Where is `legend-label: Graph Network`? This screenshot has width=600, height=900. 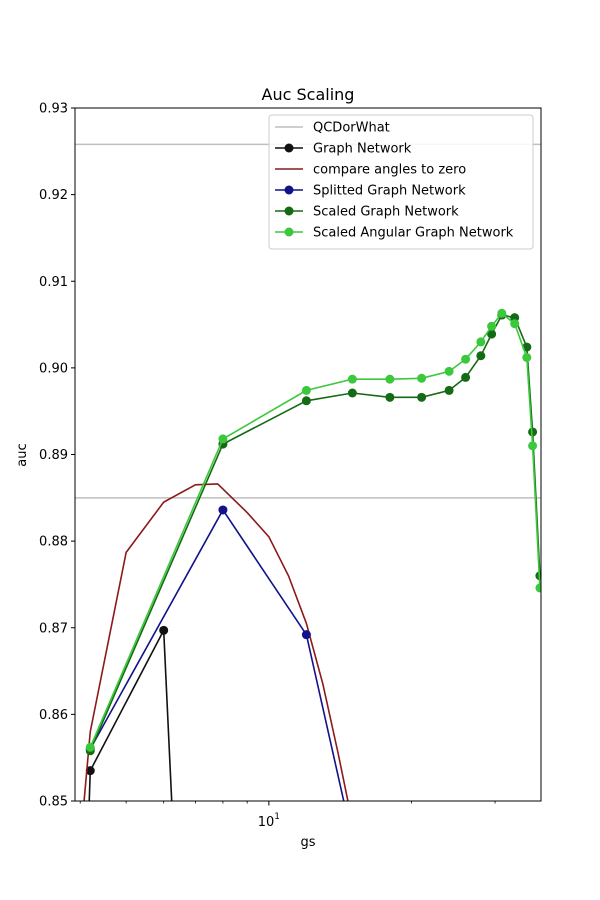
legend-label: Graph Network is located at coordinates (362, 149).